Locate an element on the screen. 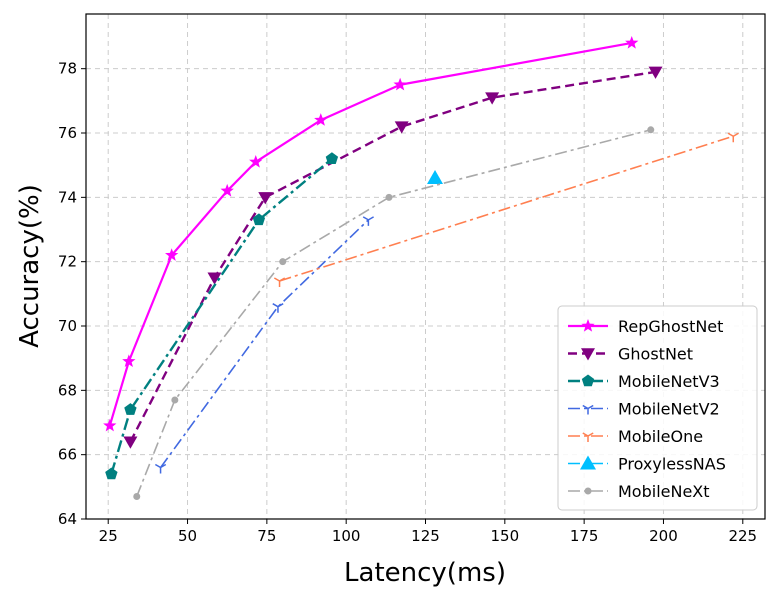  legend-label-proxylessnas: ProxylessNAS is located at coordinates (672, 464).